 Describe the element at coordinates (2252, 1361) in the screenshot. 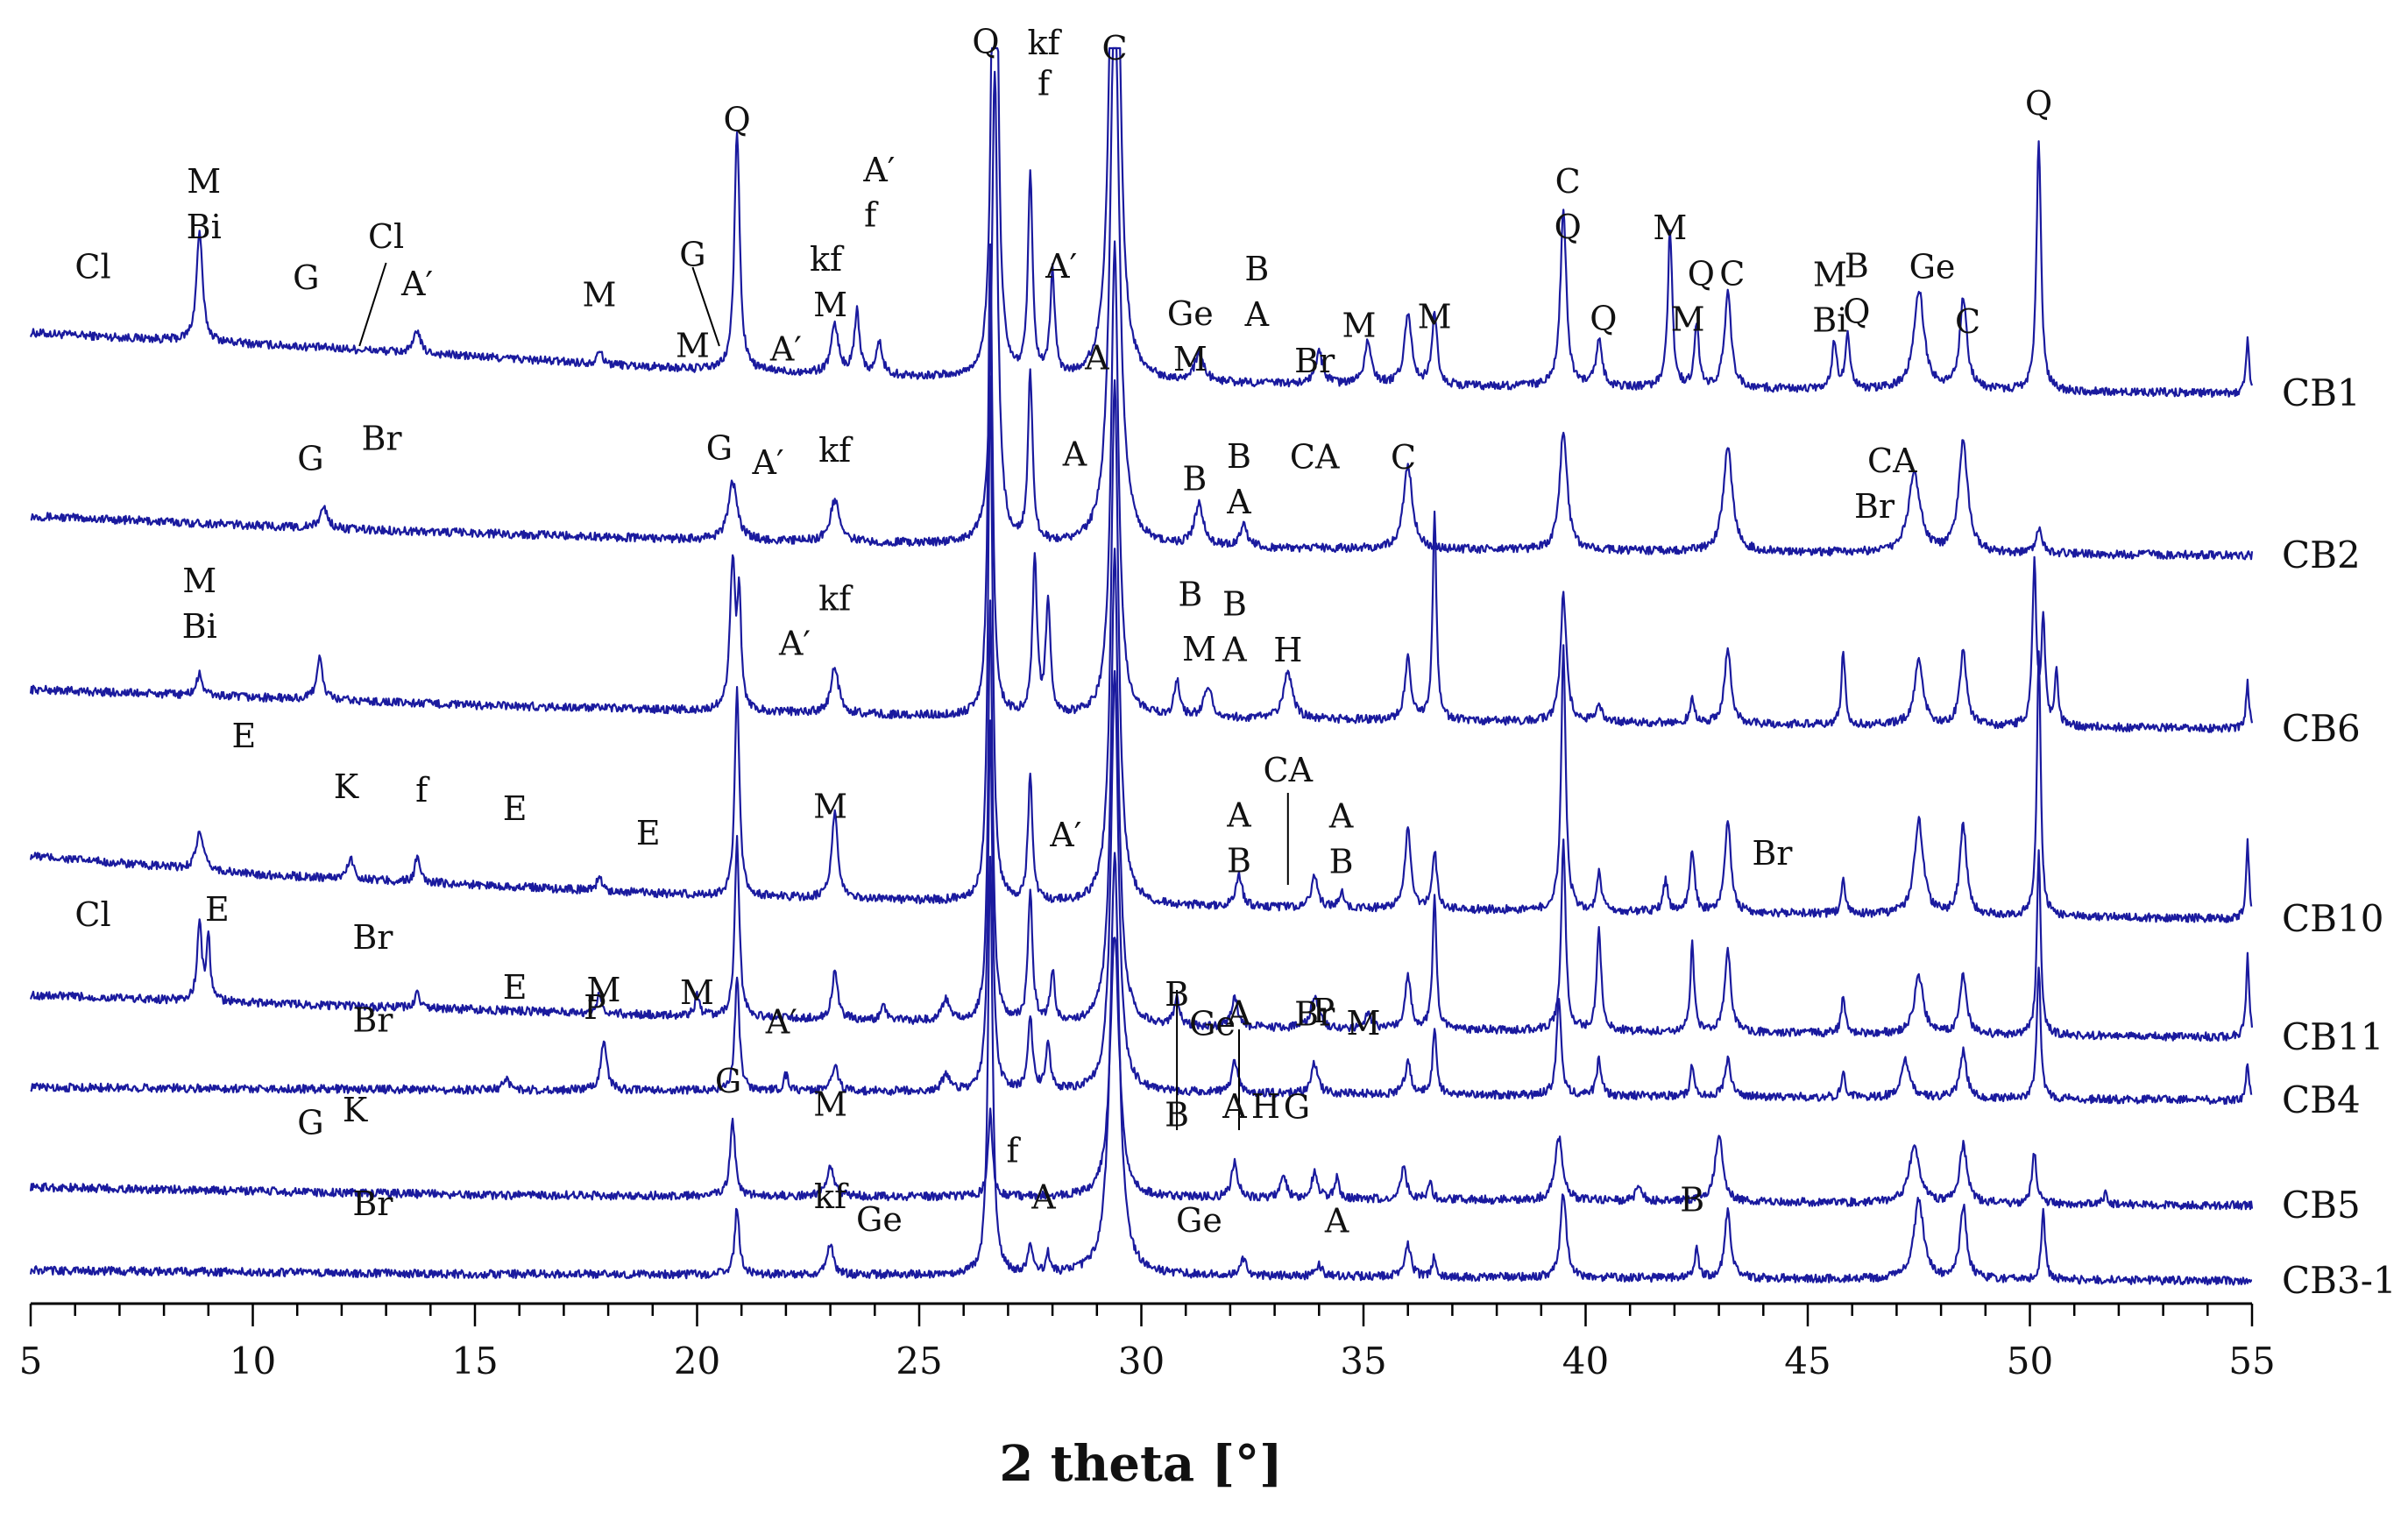

I see `x-tick-label: 55` at that location.